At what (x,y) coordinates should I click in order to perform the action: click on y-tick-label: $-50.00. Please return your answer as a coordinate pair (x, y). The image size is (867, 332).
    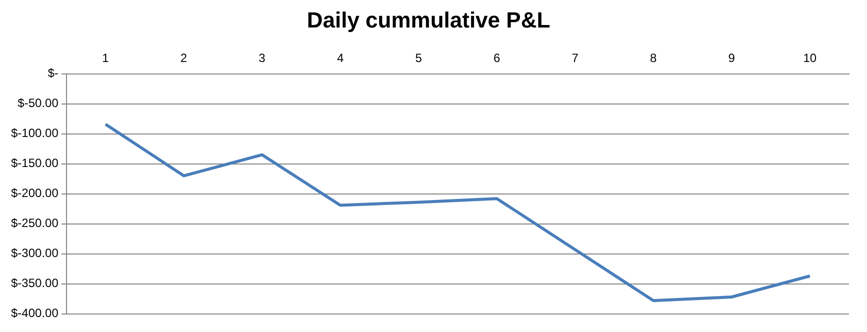
    Looking at the image, I should click on (38, 103).